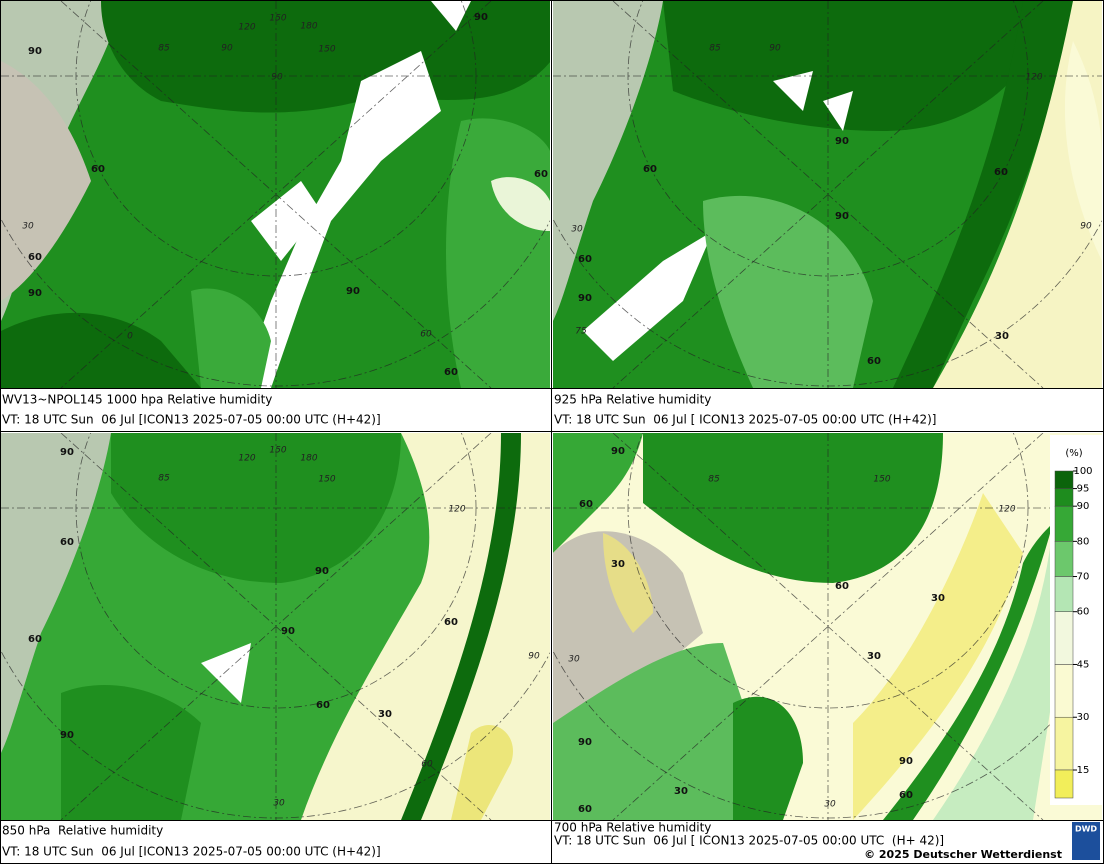  Describe the element at coordinates (1083, 541) in the screenshot. I see `legend-label: 80` at that location.